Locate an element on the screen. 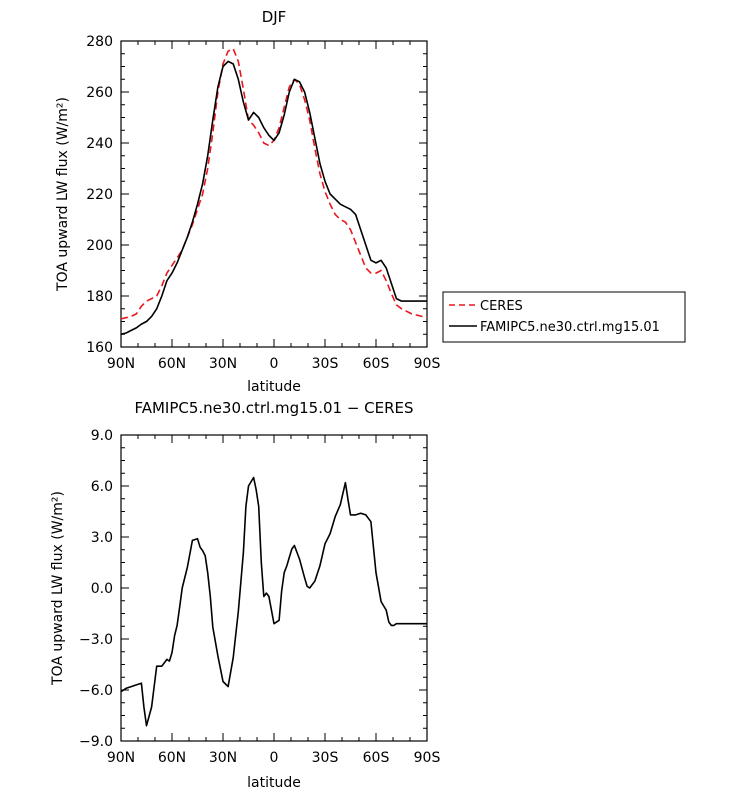  top-y-tick-label: 180 is located at coordinates (99, 297).